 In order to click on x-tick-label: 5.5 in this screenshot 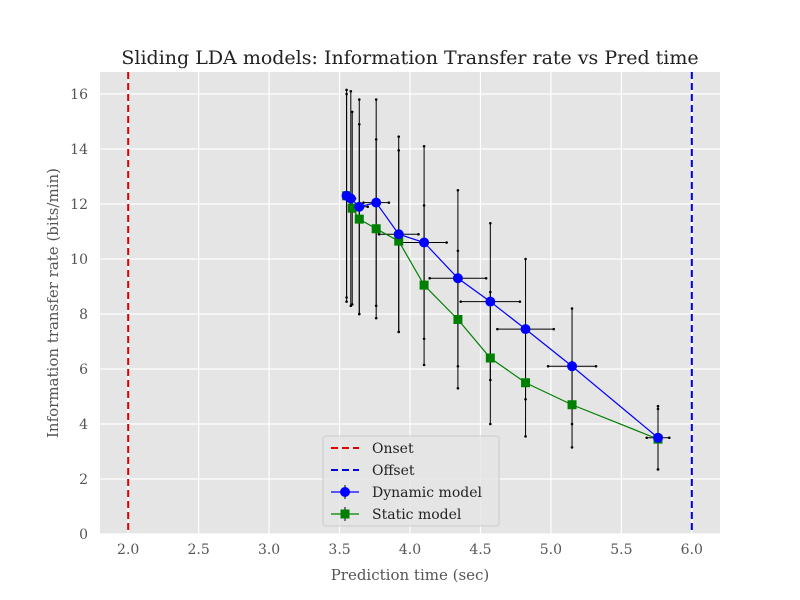, I will do `click(621, 550)`.